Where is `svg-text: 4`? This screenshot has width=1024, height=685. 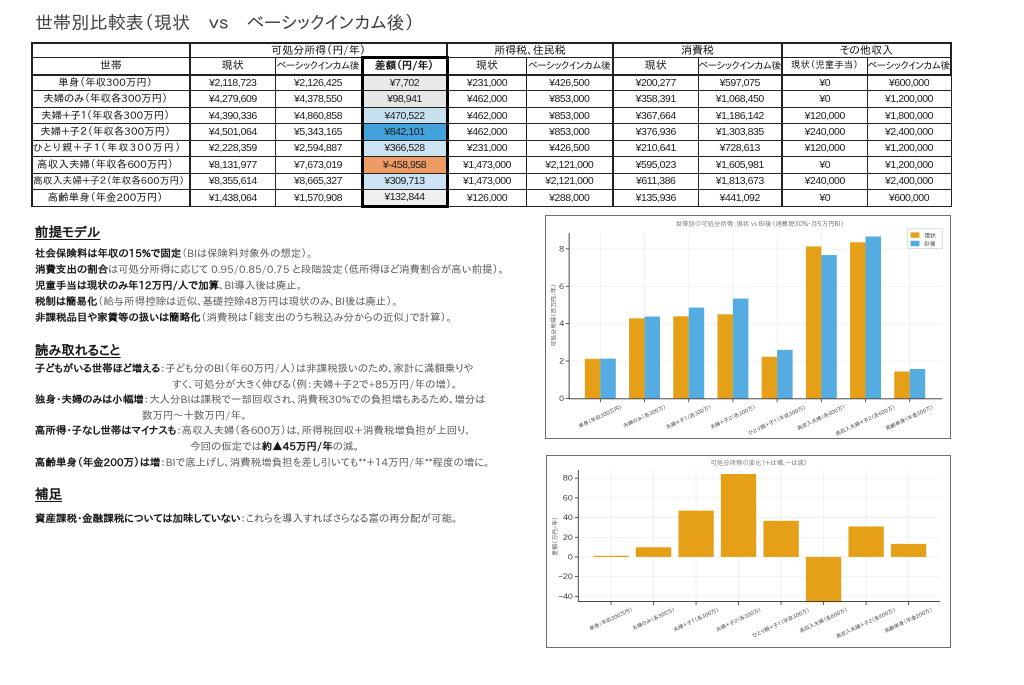
svg-text: 4 is located at coordinates (561, 323).